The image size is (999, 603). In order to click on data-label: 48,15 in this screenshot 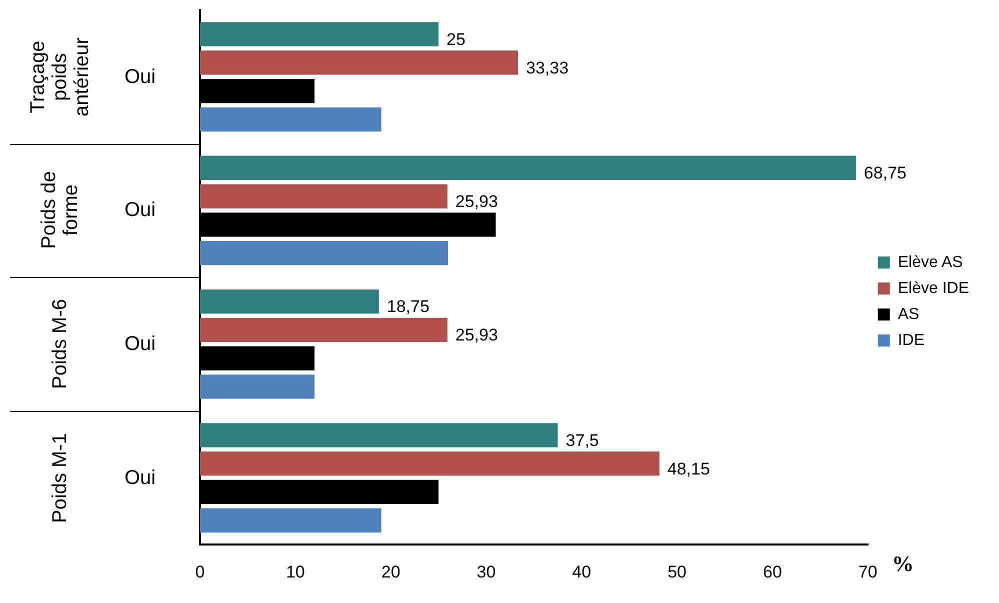, I will do `click(688, 468)`.